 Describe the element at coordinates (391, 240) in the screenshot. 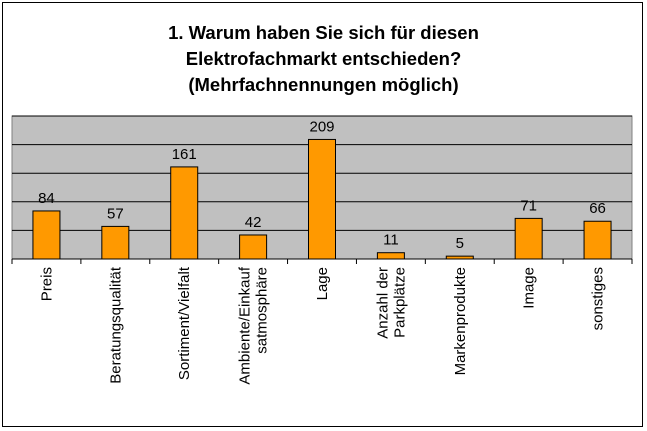

I see `data-label: 11` at that location.